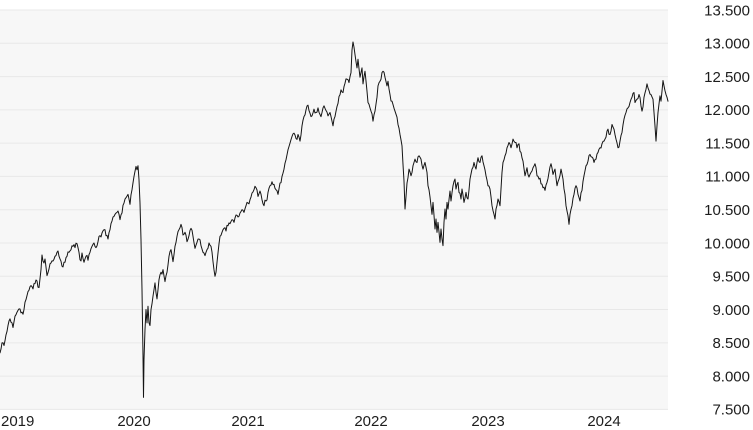 This screenshot has width=753, height=430. I want to click on y-axis-label: 13.000, so click(727, 44).